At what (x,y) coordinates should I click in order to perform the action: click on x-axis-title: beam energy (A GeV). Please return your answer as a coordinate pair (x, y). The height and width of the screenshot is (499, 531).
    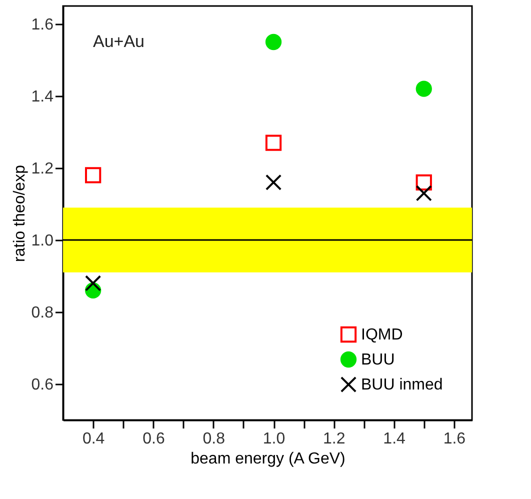
    Looking at the image, I should click on (268, 459).